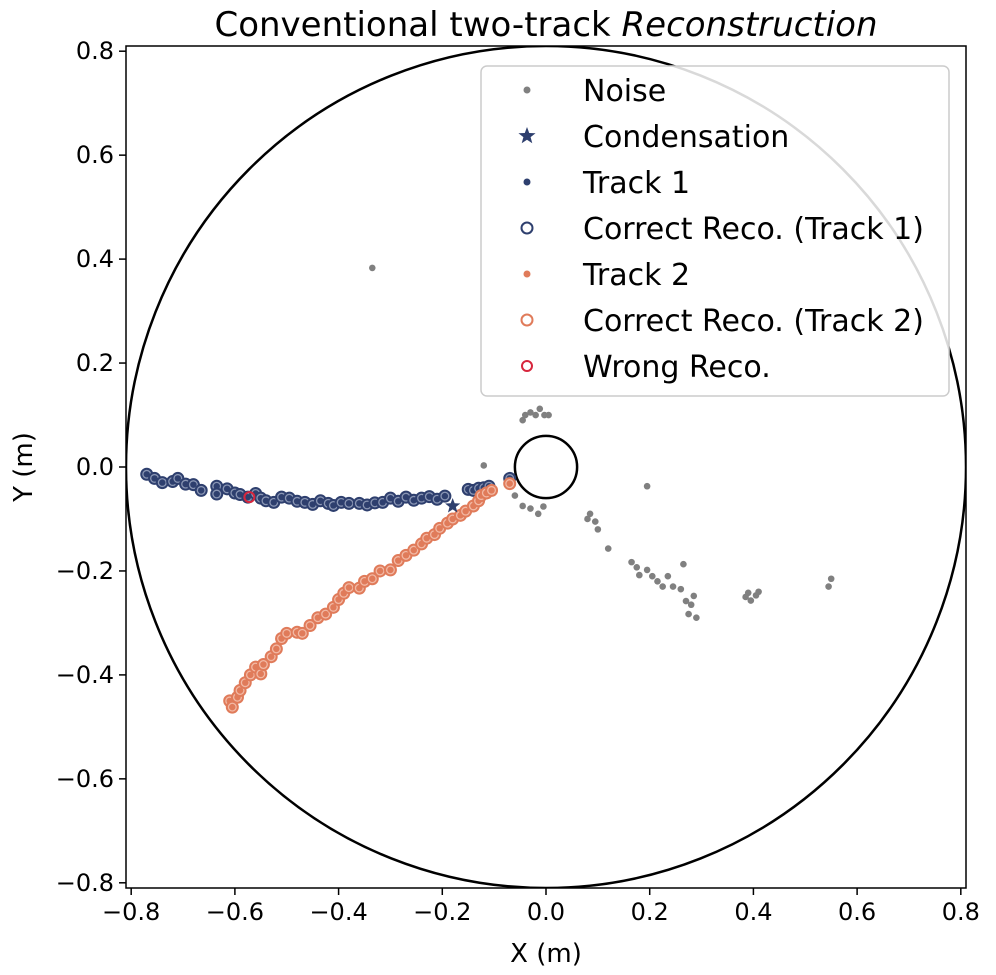 The image size is (996, 975). I want to click on legend-label-condensation: Condensation, so click(686, 137).